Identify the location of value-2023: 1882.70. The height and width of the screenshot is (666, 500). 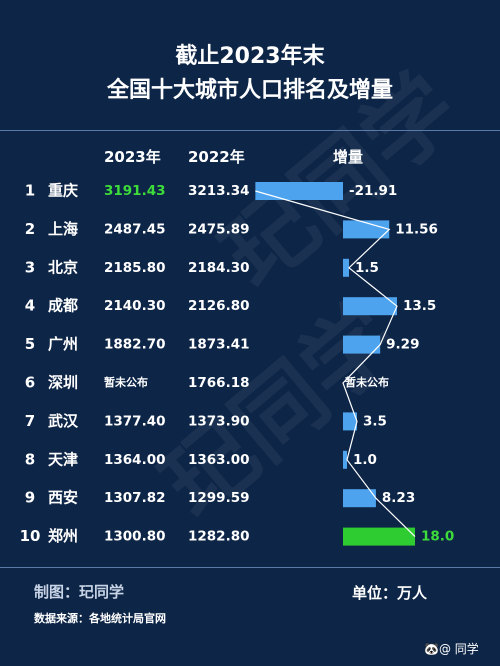
(135, 345).